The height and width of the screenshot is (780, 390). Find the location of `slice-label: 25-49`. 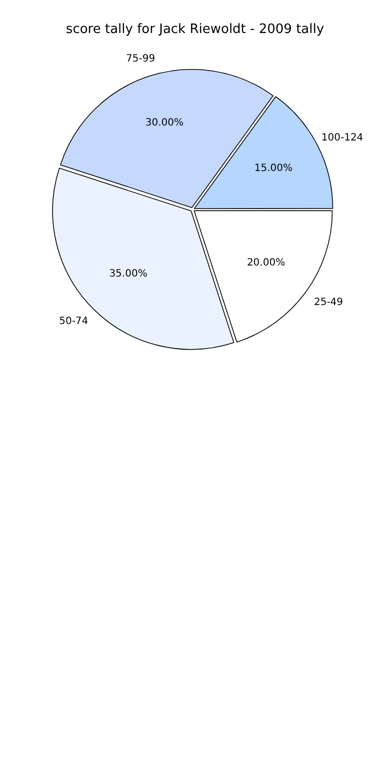

slice-label: 25-49 is located at coordinates (329, 302).